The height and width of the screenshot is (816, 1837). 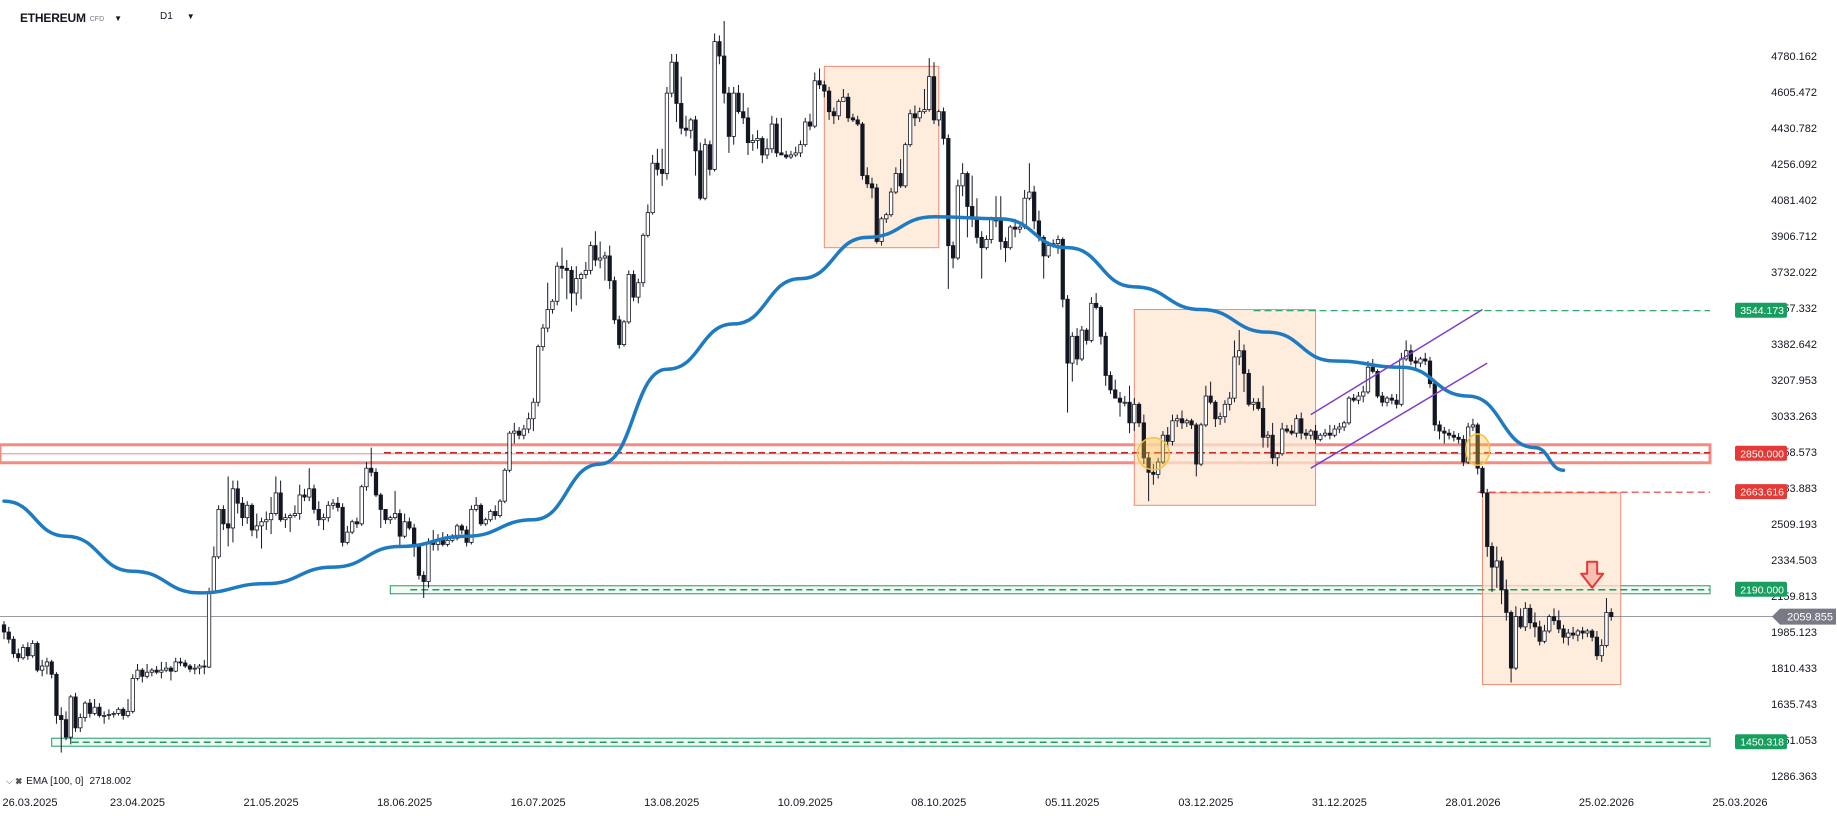 I want to click on y-tick-label: 3906.712, so click(x=1794, y=237).